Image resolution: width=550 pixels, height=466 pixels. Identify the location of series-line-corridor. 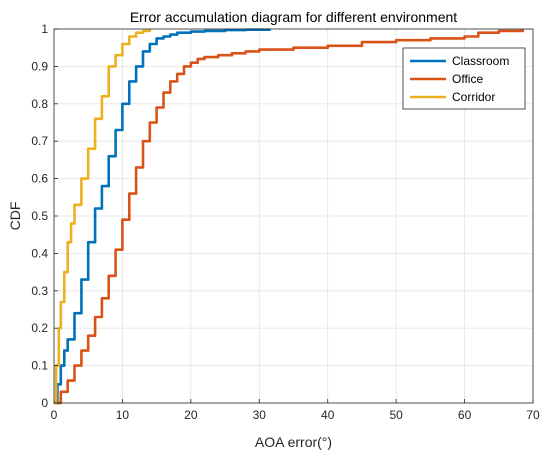
(103, 217).